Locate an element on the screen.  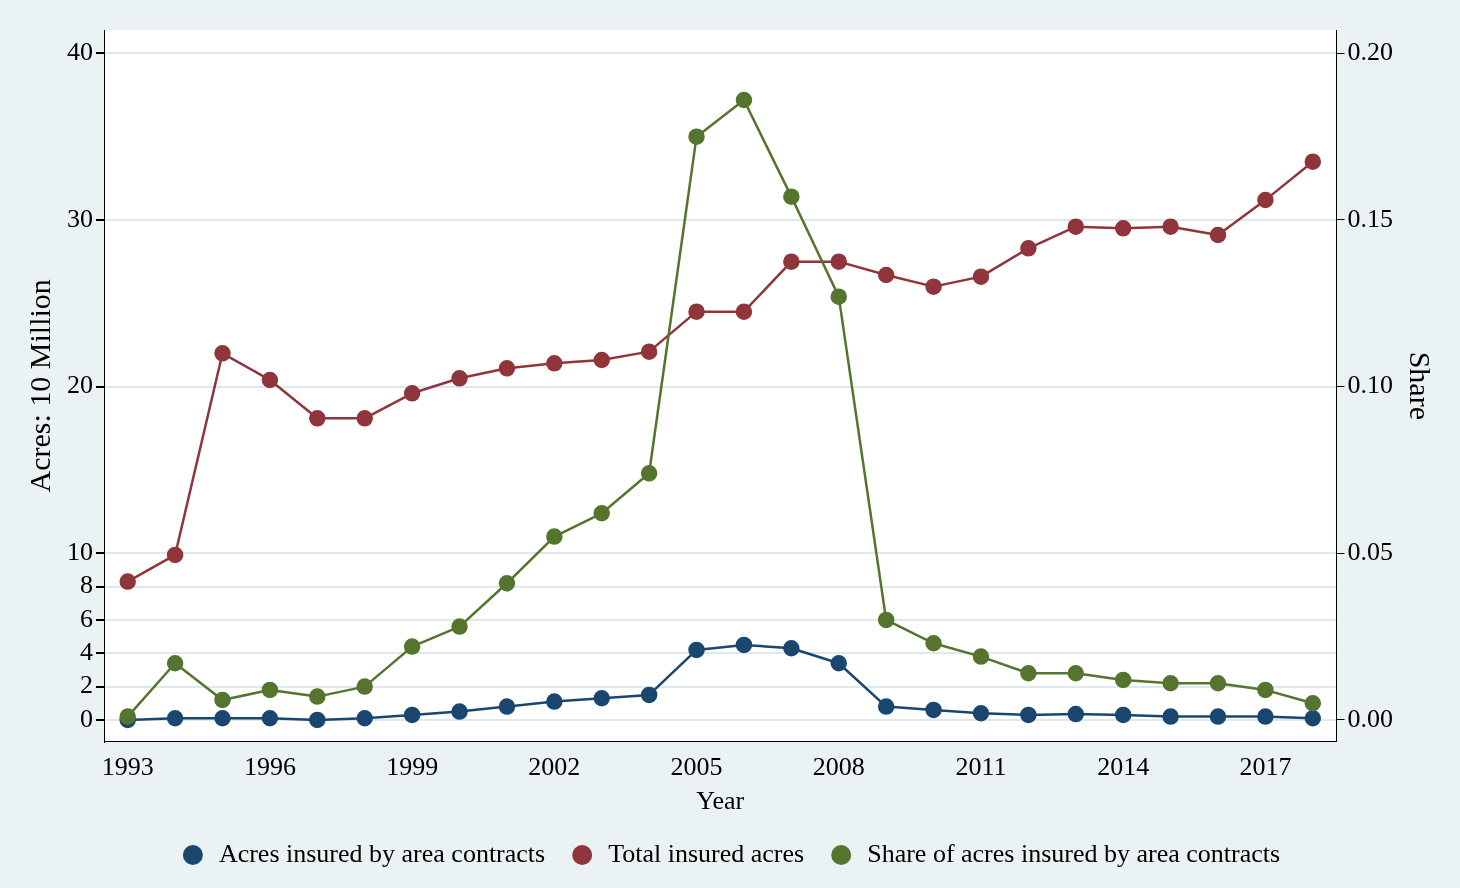
y2-tick-label: 0.10 is located at coordinates (1370, 385).